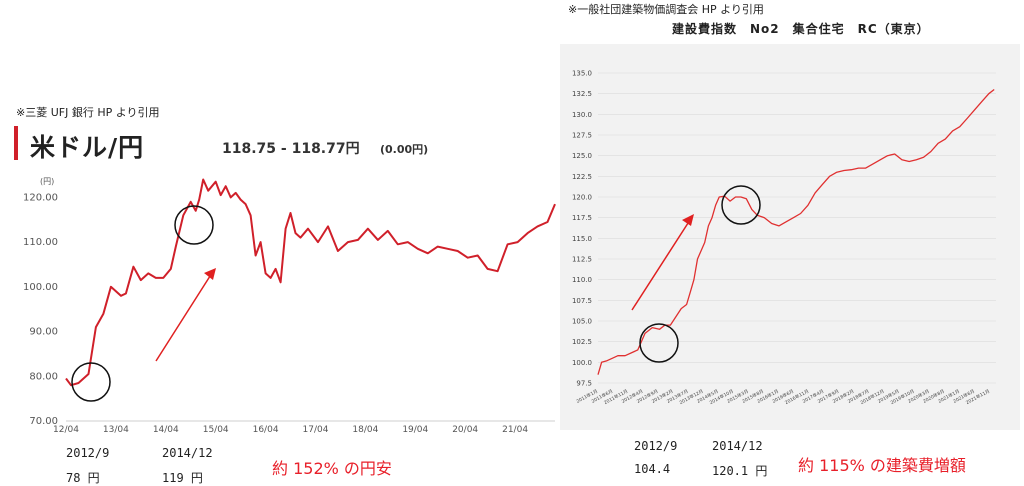 Image resolution: width=1024 pixels, height=486 pixels. Describe the element at coordinates (166, 430) in the screenshot. I see `x-tick-label: 14/04` at that location.